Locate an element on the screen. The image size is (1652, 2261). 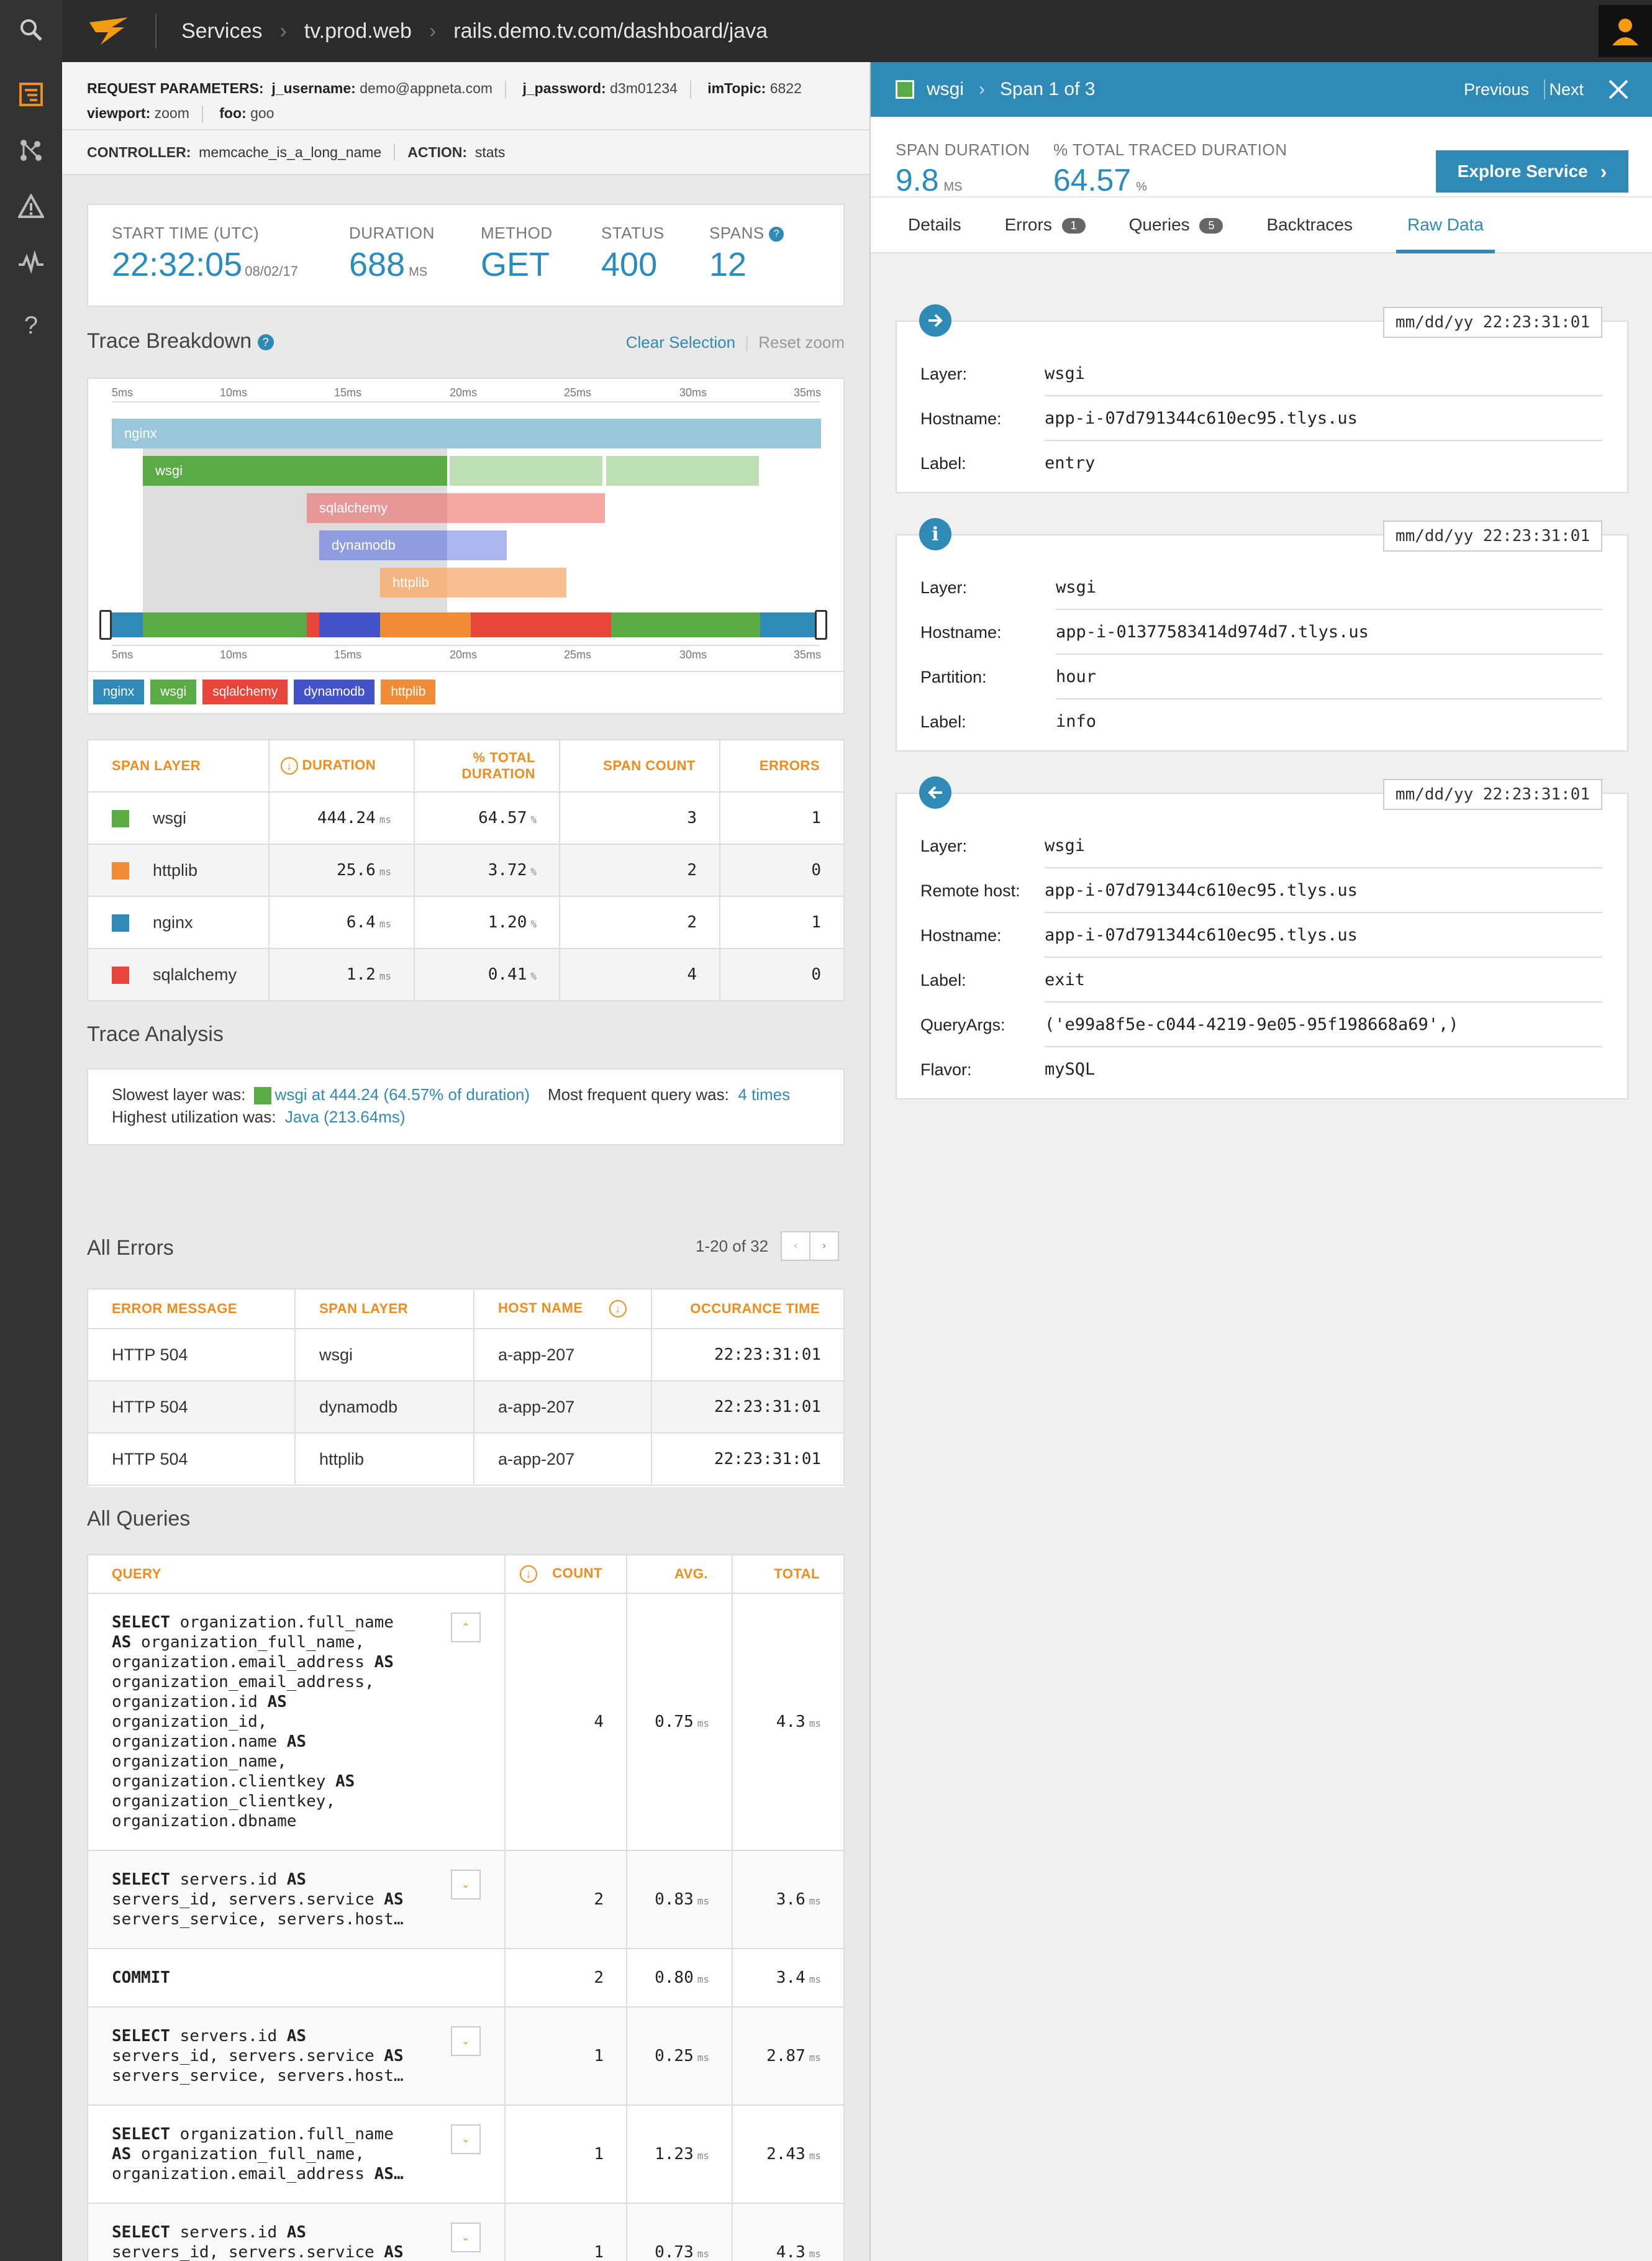
table-row: wsgi 444.24 ms 64.57% 3 1 is located at coordinates (466, 818).